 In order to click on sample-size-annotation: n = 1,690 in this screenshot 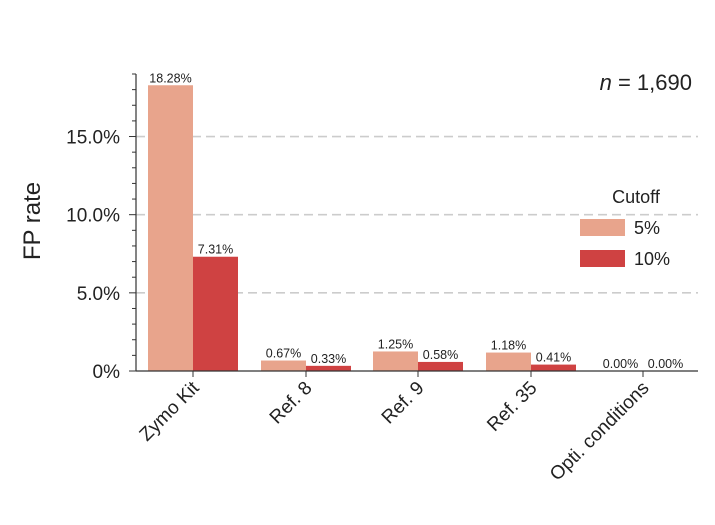, I will do `click(646, 82)`.